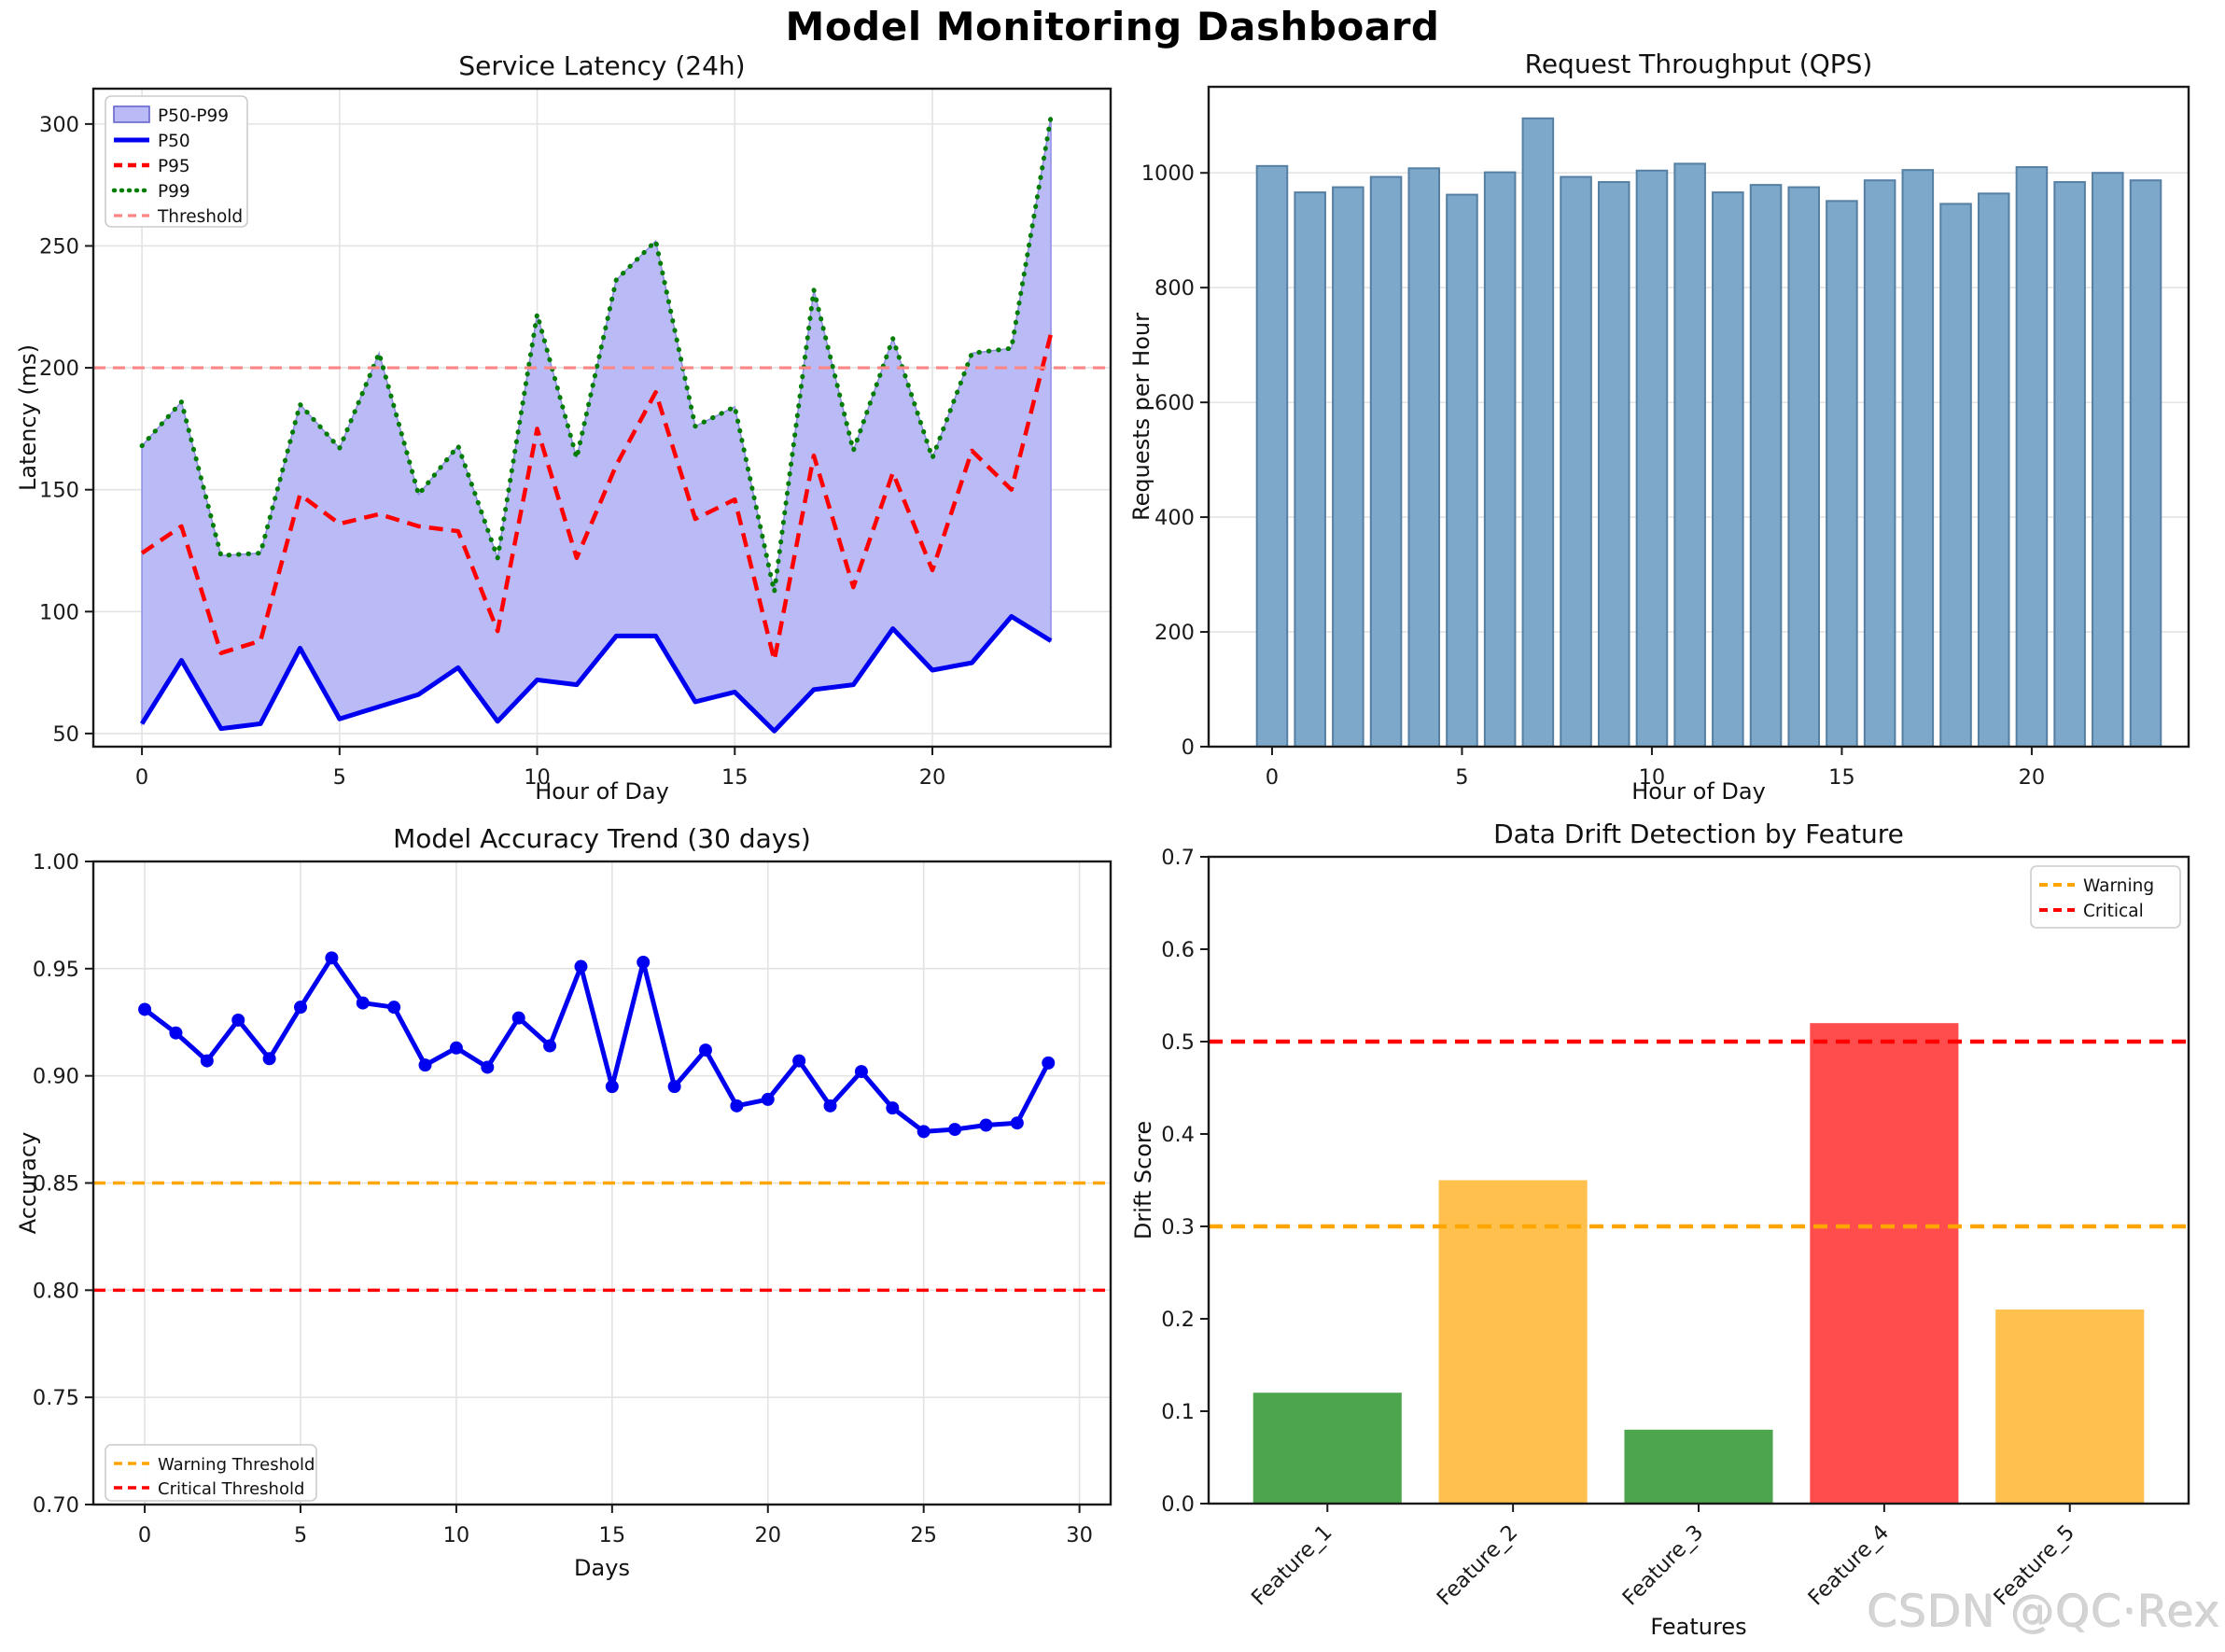  Describe the element at coordinates (1699, 834) in the screenshot. I see `drift-title: Data Drift Detection by Feature` at that location.